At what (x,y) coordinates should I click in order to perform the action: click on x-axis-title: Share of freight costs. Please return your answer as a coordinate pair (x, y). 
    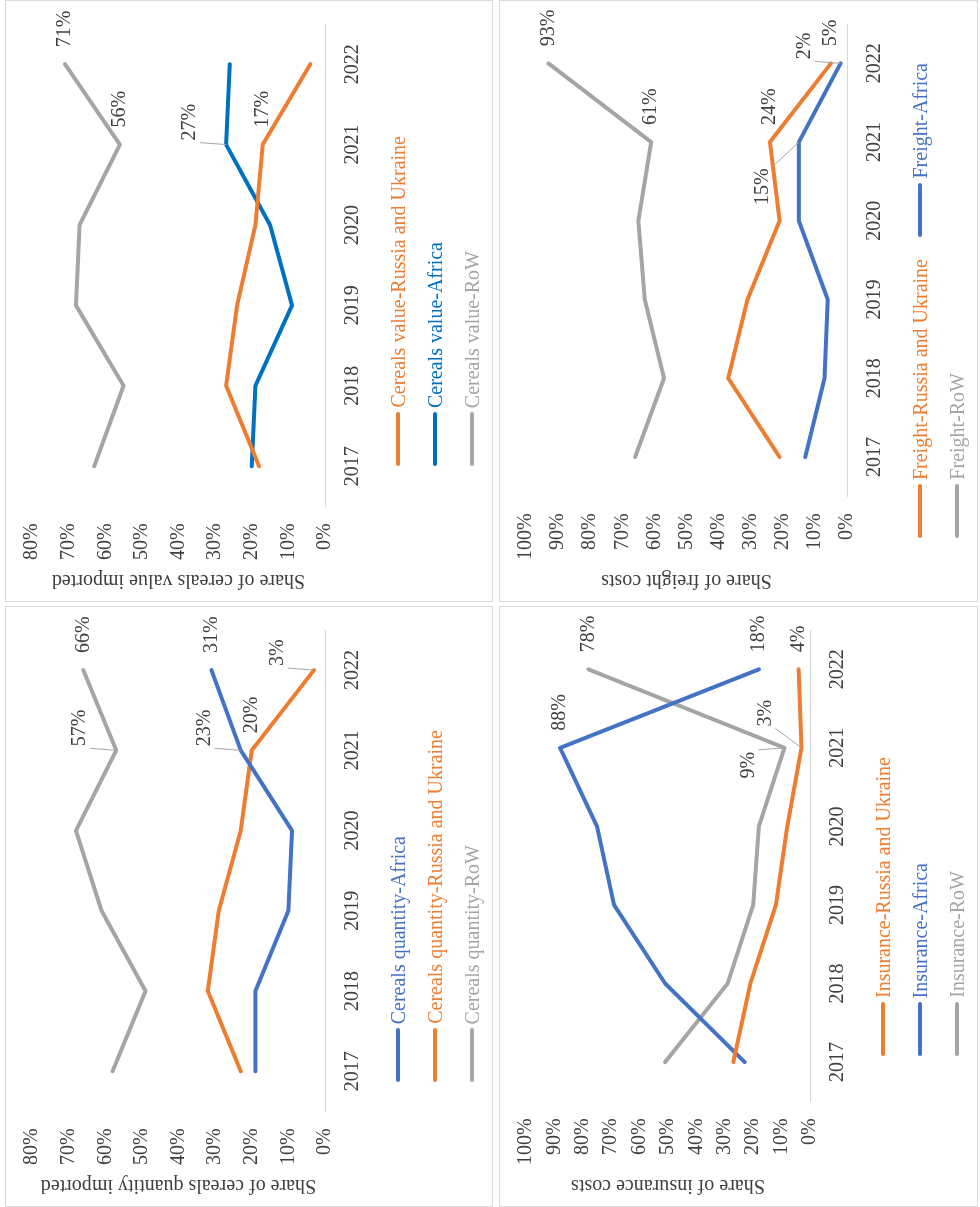
    Looking at the image, I should click on (686, 581).